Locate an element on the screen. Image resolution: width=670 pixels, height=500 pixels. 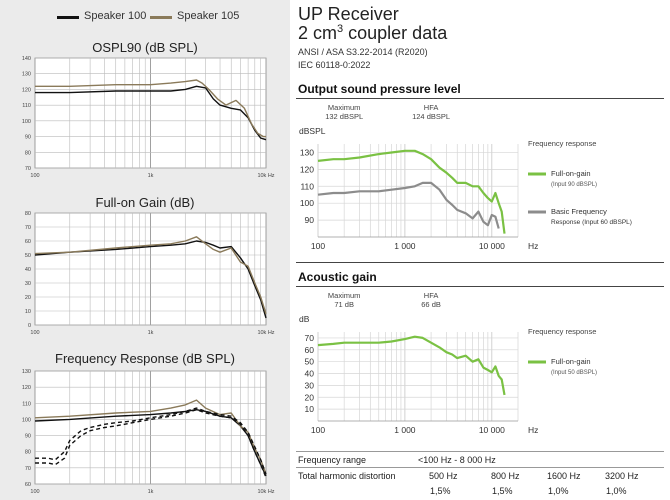
ospl-section-divider is located at coordinates (480, 98).